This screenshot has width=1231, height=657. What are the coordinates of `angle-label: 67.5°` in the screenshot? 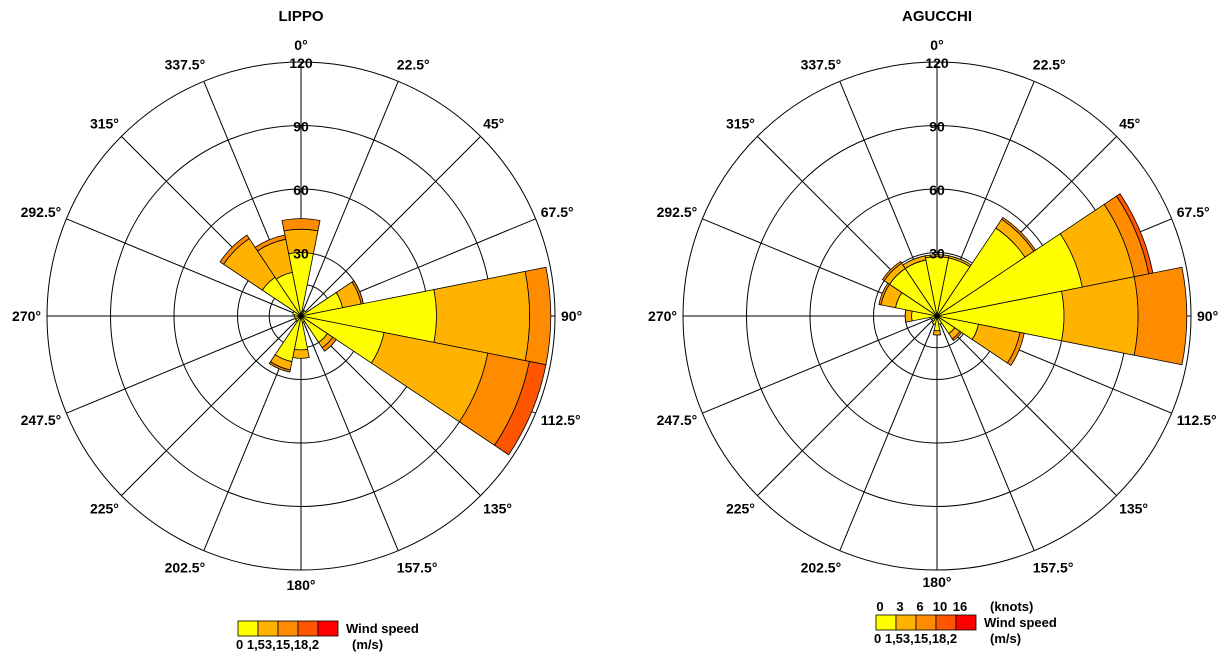 It's located at (1193, 212).